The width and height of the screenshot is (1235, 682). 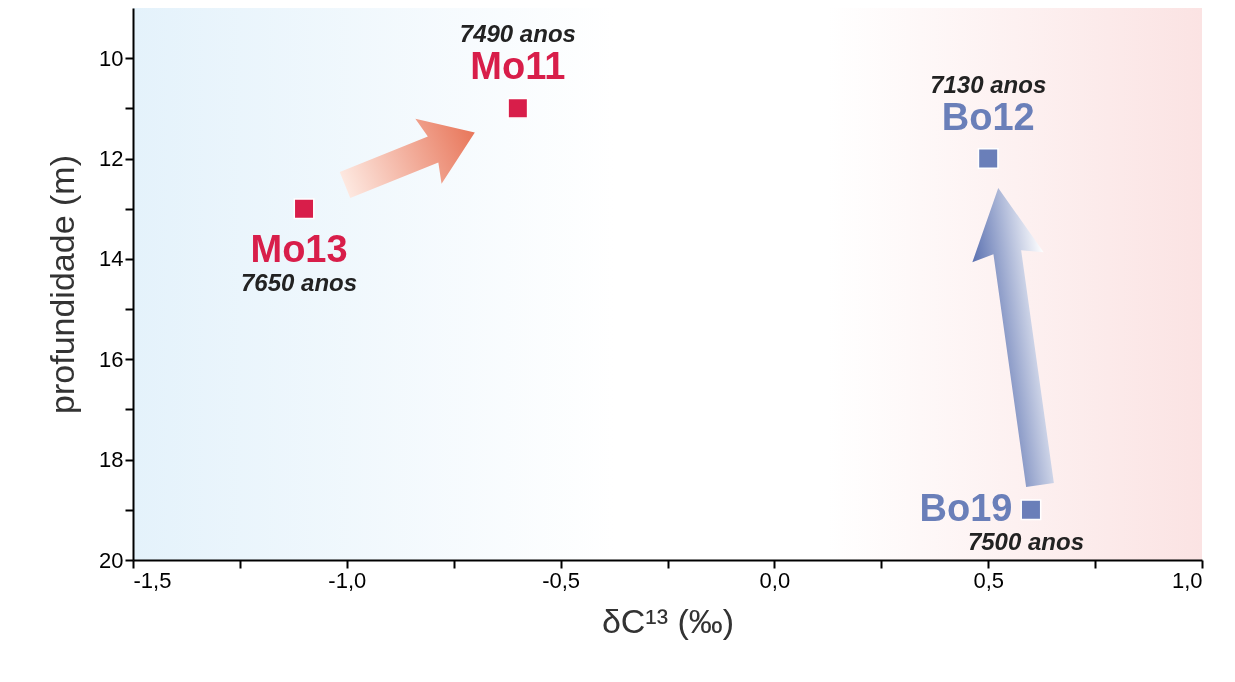 I want to click on y-tick-label: 10, so click(x=111, y=58).